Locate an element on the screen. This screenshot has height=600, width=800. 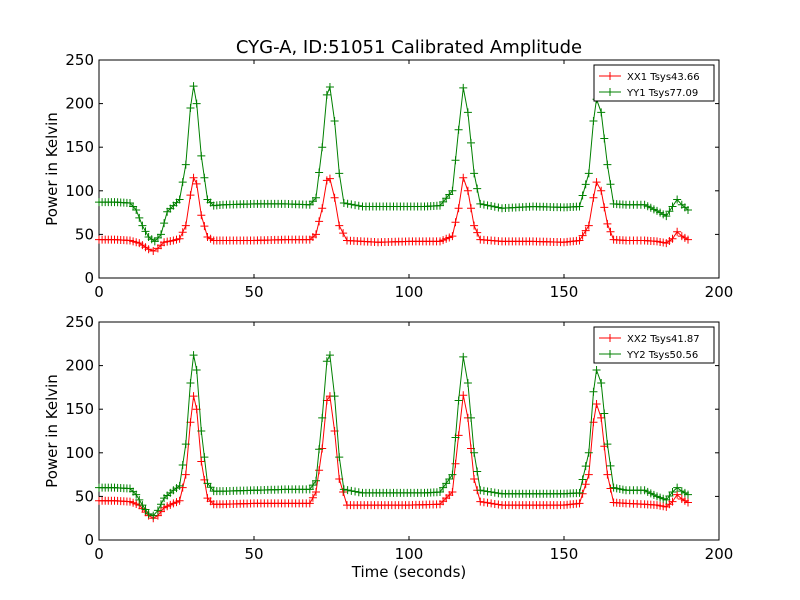
x-tick-label: 200 is located at coordinates (719, 292).